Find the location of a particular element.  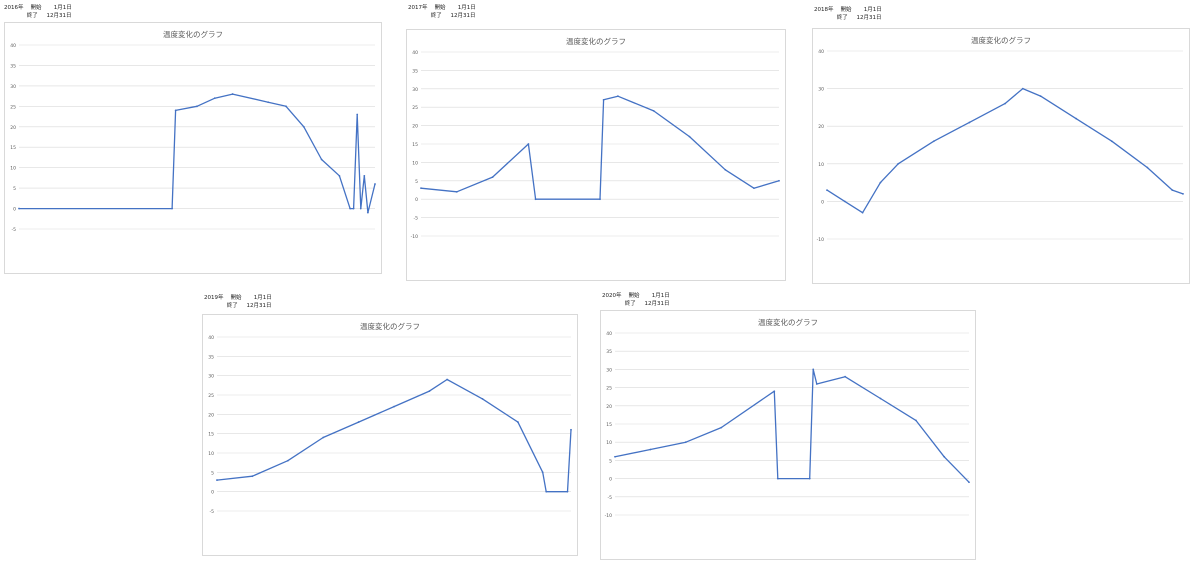

year-label: 2020年 is located at coordinates (612, 296).